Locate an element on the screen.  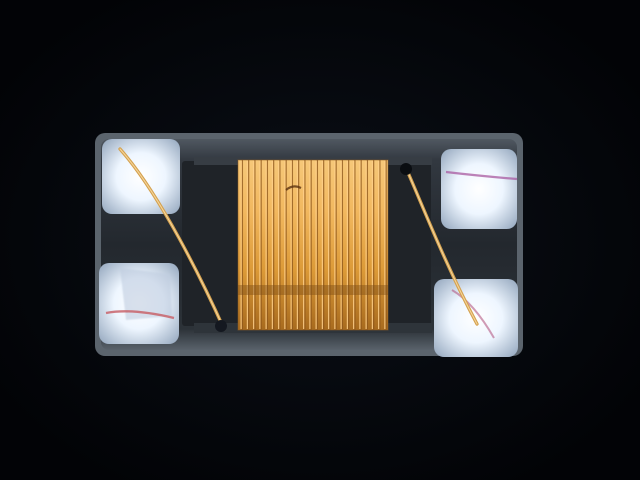
coil-outline is located at coordinates (313, 245).